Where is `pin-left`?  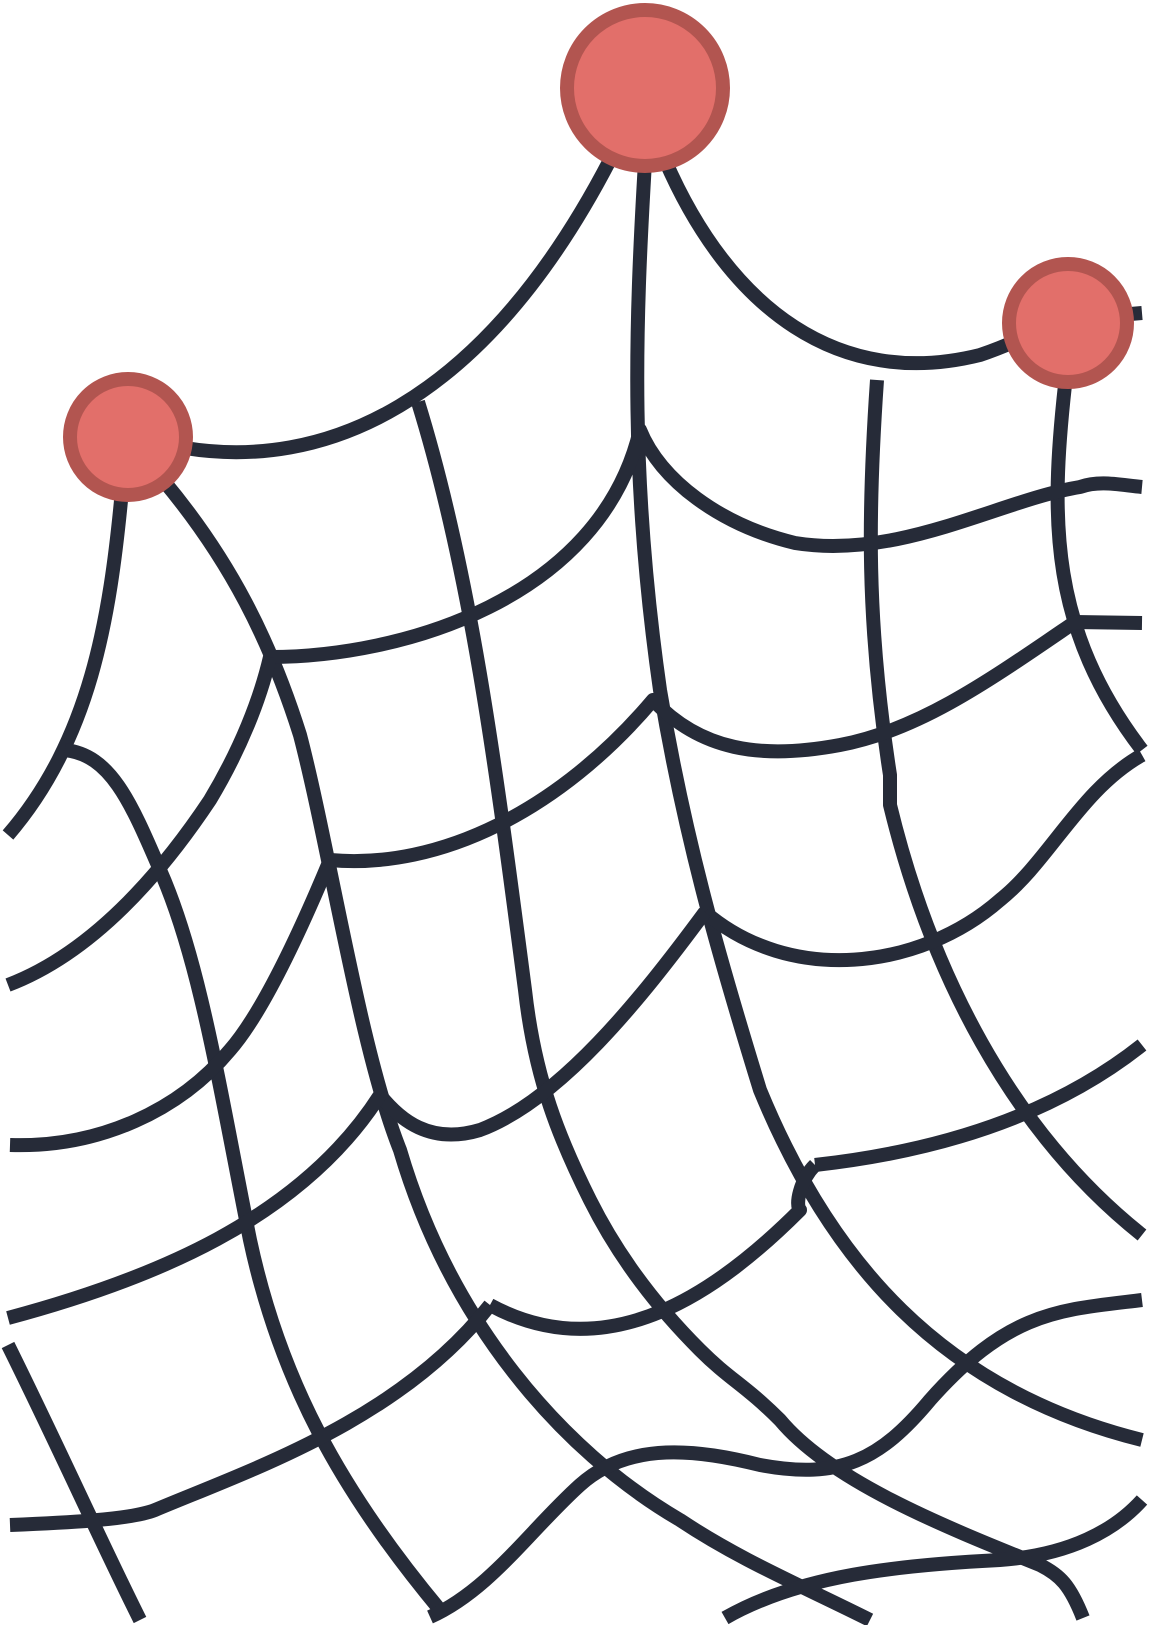
pin-left is located at coordinates (128, 437).